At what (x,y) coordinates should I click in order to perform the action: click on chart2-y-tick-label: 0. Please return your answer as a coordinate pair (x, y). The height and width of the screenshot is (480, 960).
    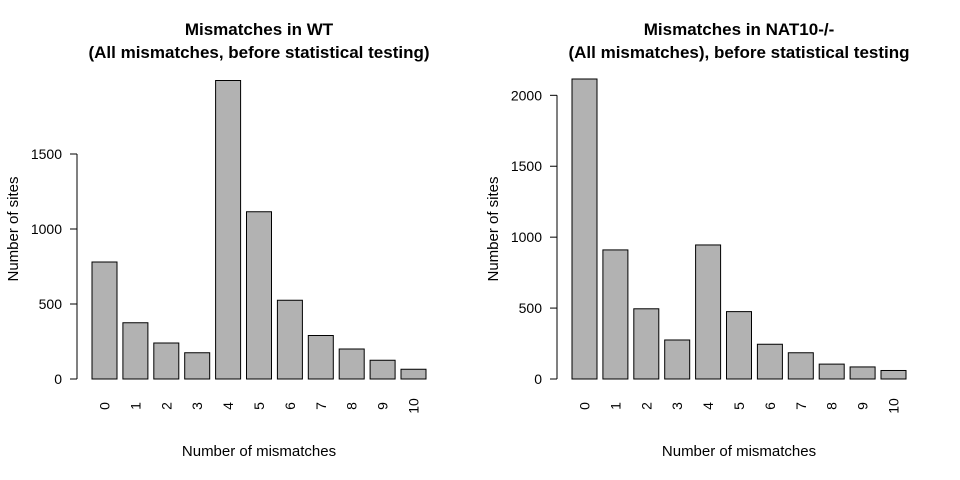
    Looking at the image, I should click on (538, 379).